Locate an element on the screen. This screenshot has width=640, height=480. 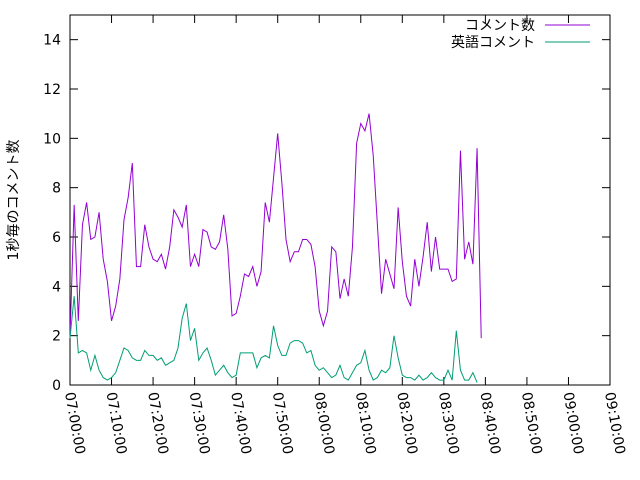
x-tick-label: 07:00:00 is located at coordinates (74, 423).